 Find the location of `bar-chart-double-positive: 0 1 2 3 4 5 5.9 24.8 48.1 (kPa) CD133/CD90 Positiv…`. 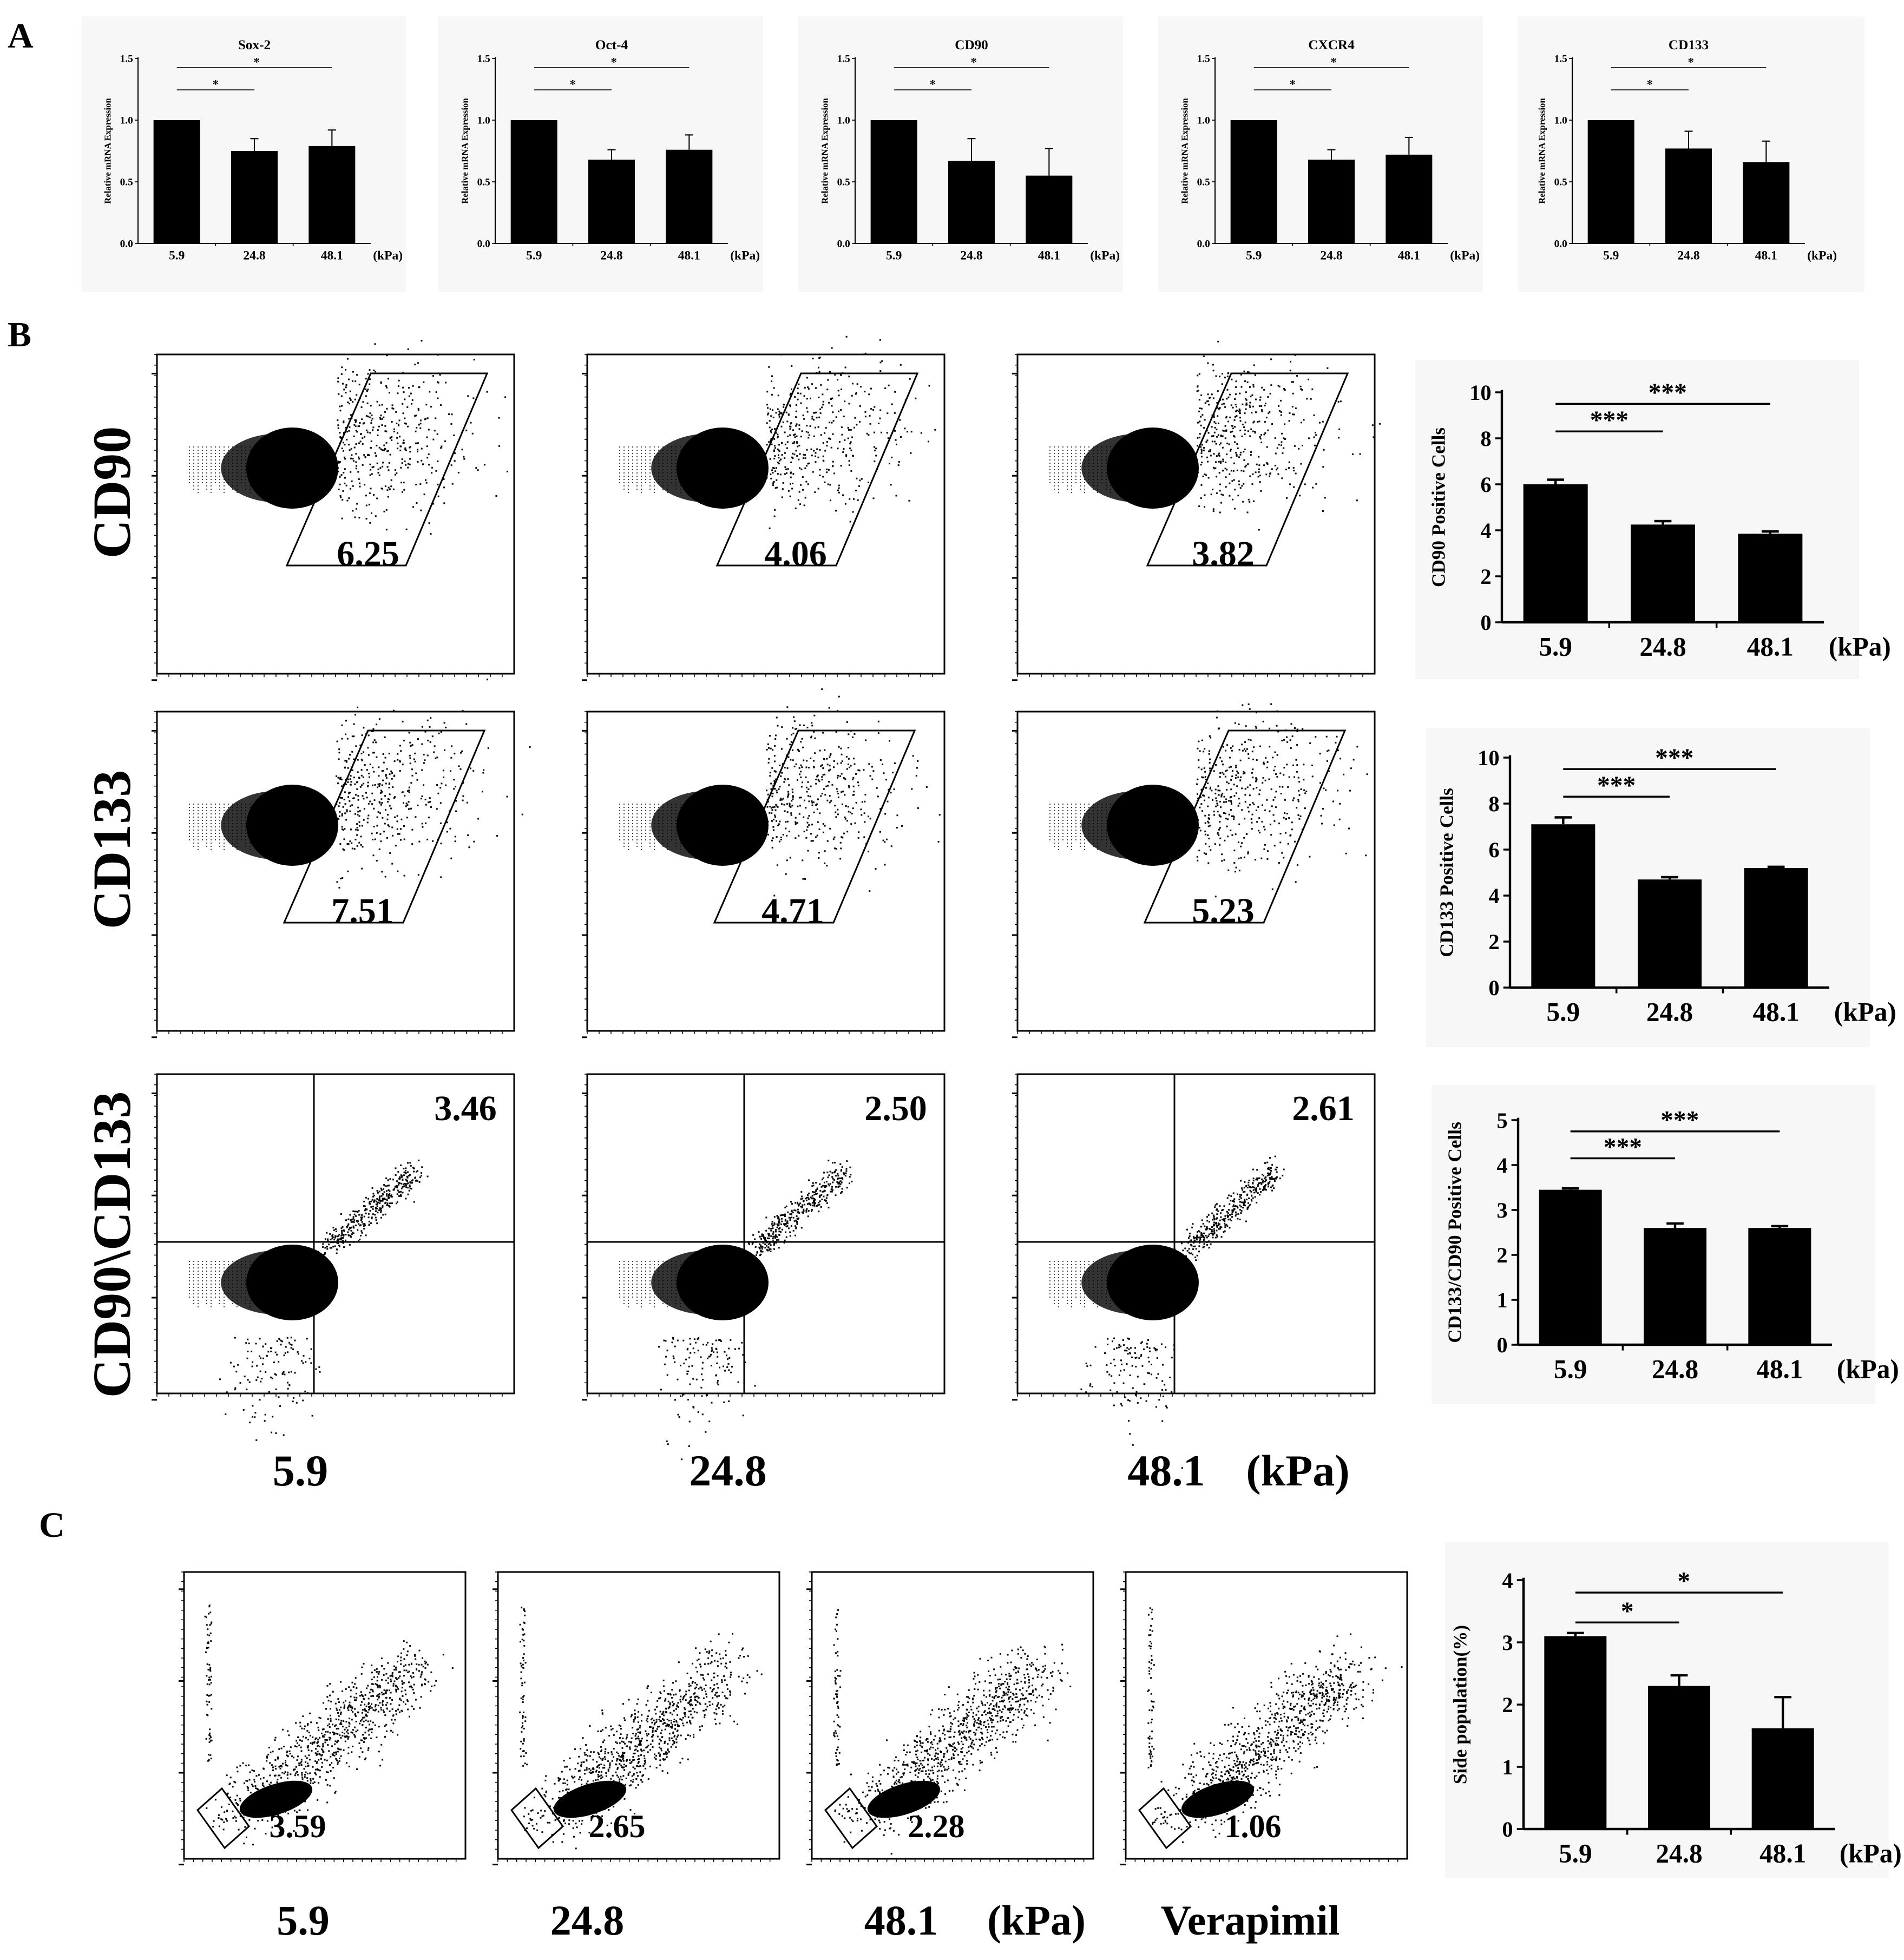

bar-chart-double-positive: 0 1 2 3 4 5 5.9 24.8 48.1 (kPa) CD133/CD90 Positiv… is located at coordinates (1665, 1245).